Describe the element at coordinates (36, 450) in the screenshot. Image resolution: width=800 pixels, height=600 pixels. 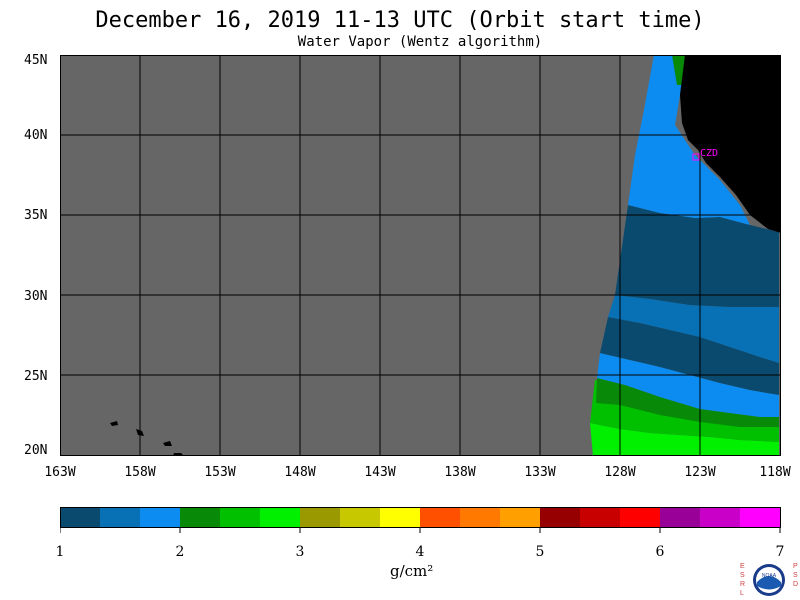
I see `lat-label-20n: 20N` at that location.